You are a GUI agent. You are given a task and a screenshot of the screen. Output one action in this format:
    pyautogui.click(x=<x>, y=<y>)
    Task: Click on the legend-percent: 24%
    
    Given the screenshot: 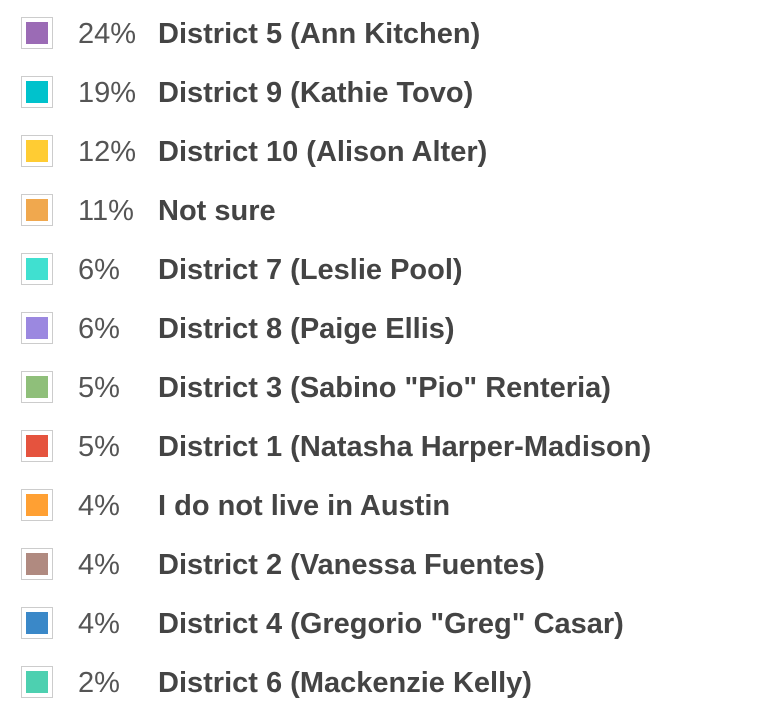 What is the action you would take?
    pyautogui.click(x=107, y=34)
    